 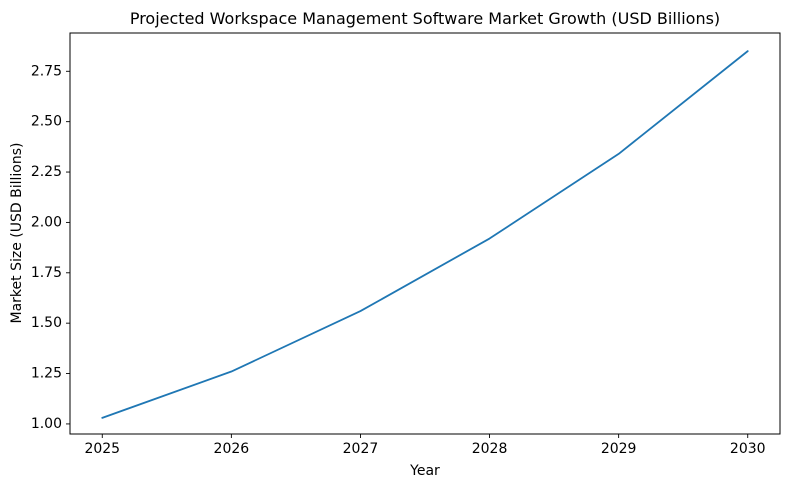 I want to click on x-tick-label: 2027, so click(x=361, y=449).